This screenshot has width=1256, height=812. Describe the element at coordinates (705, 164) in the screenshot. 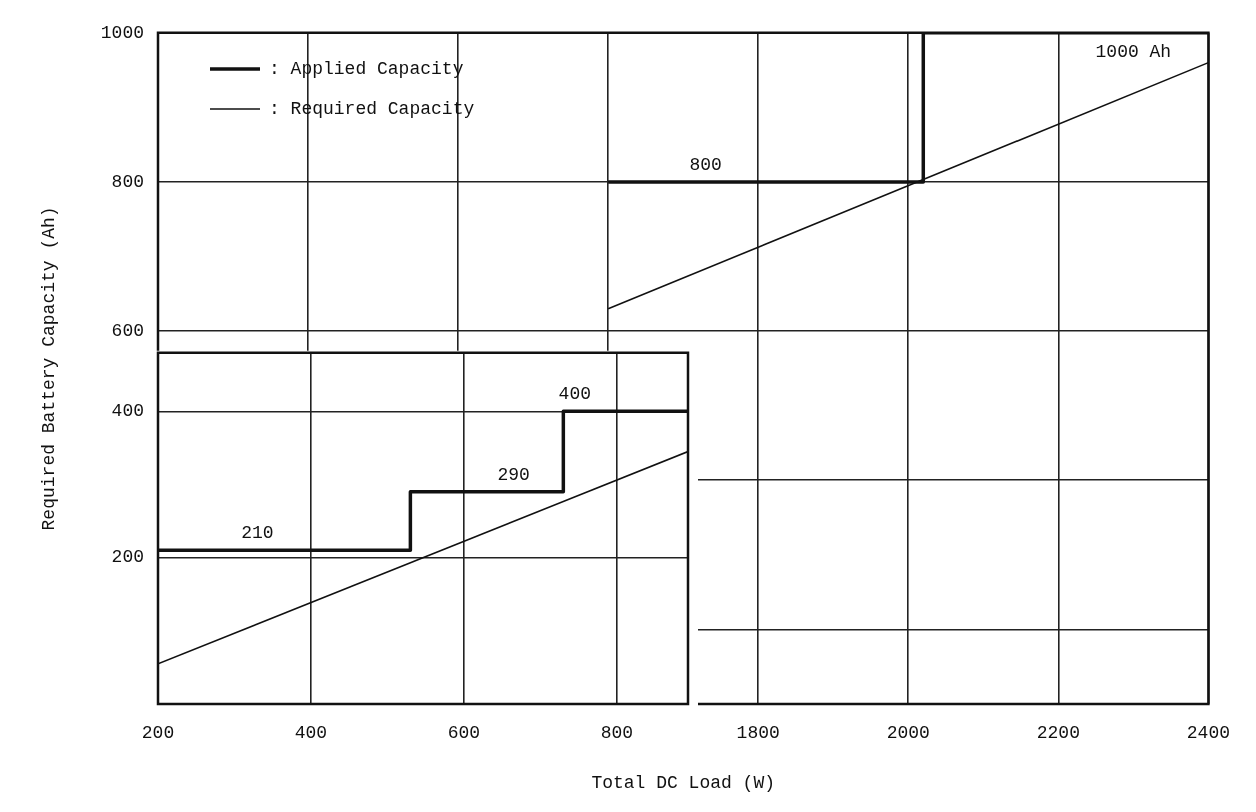

I see `annotation: 800` at that location.